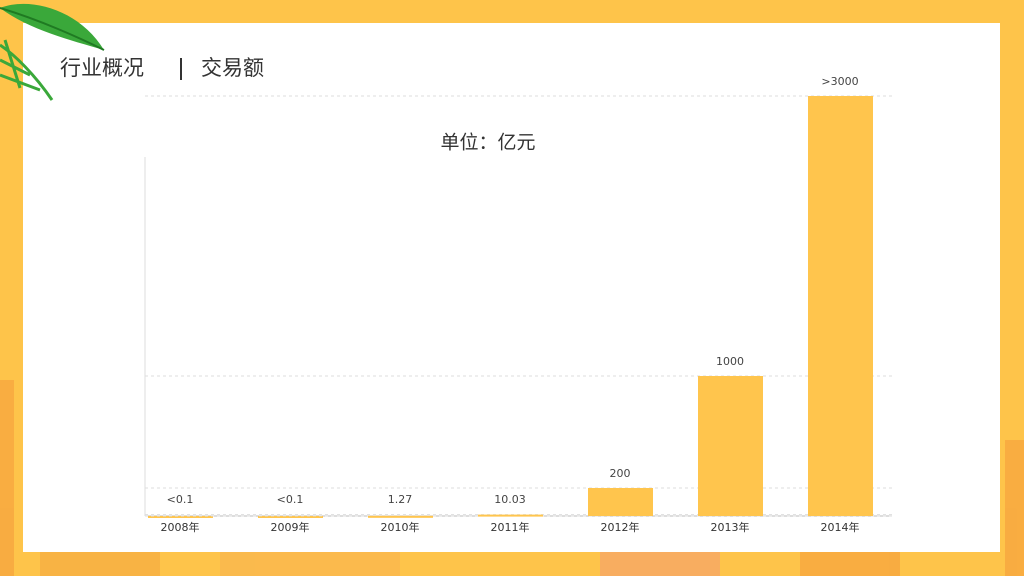  What do you see at coordinates (400, 527) in the screenshot?
I see `x-tick-label: 2010年` at bounding box center [400, 527].